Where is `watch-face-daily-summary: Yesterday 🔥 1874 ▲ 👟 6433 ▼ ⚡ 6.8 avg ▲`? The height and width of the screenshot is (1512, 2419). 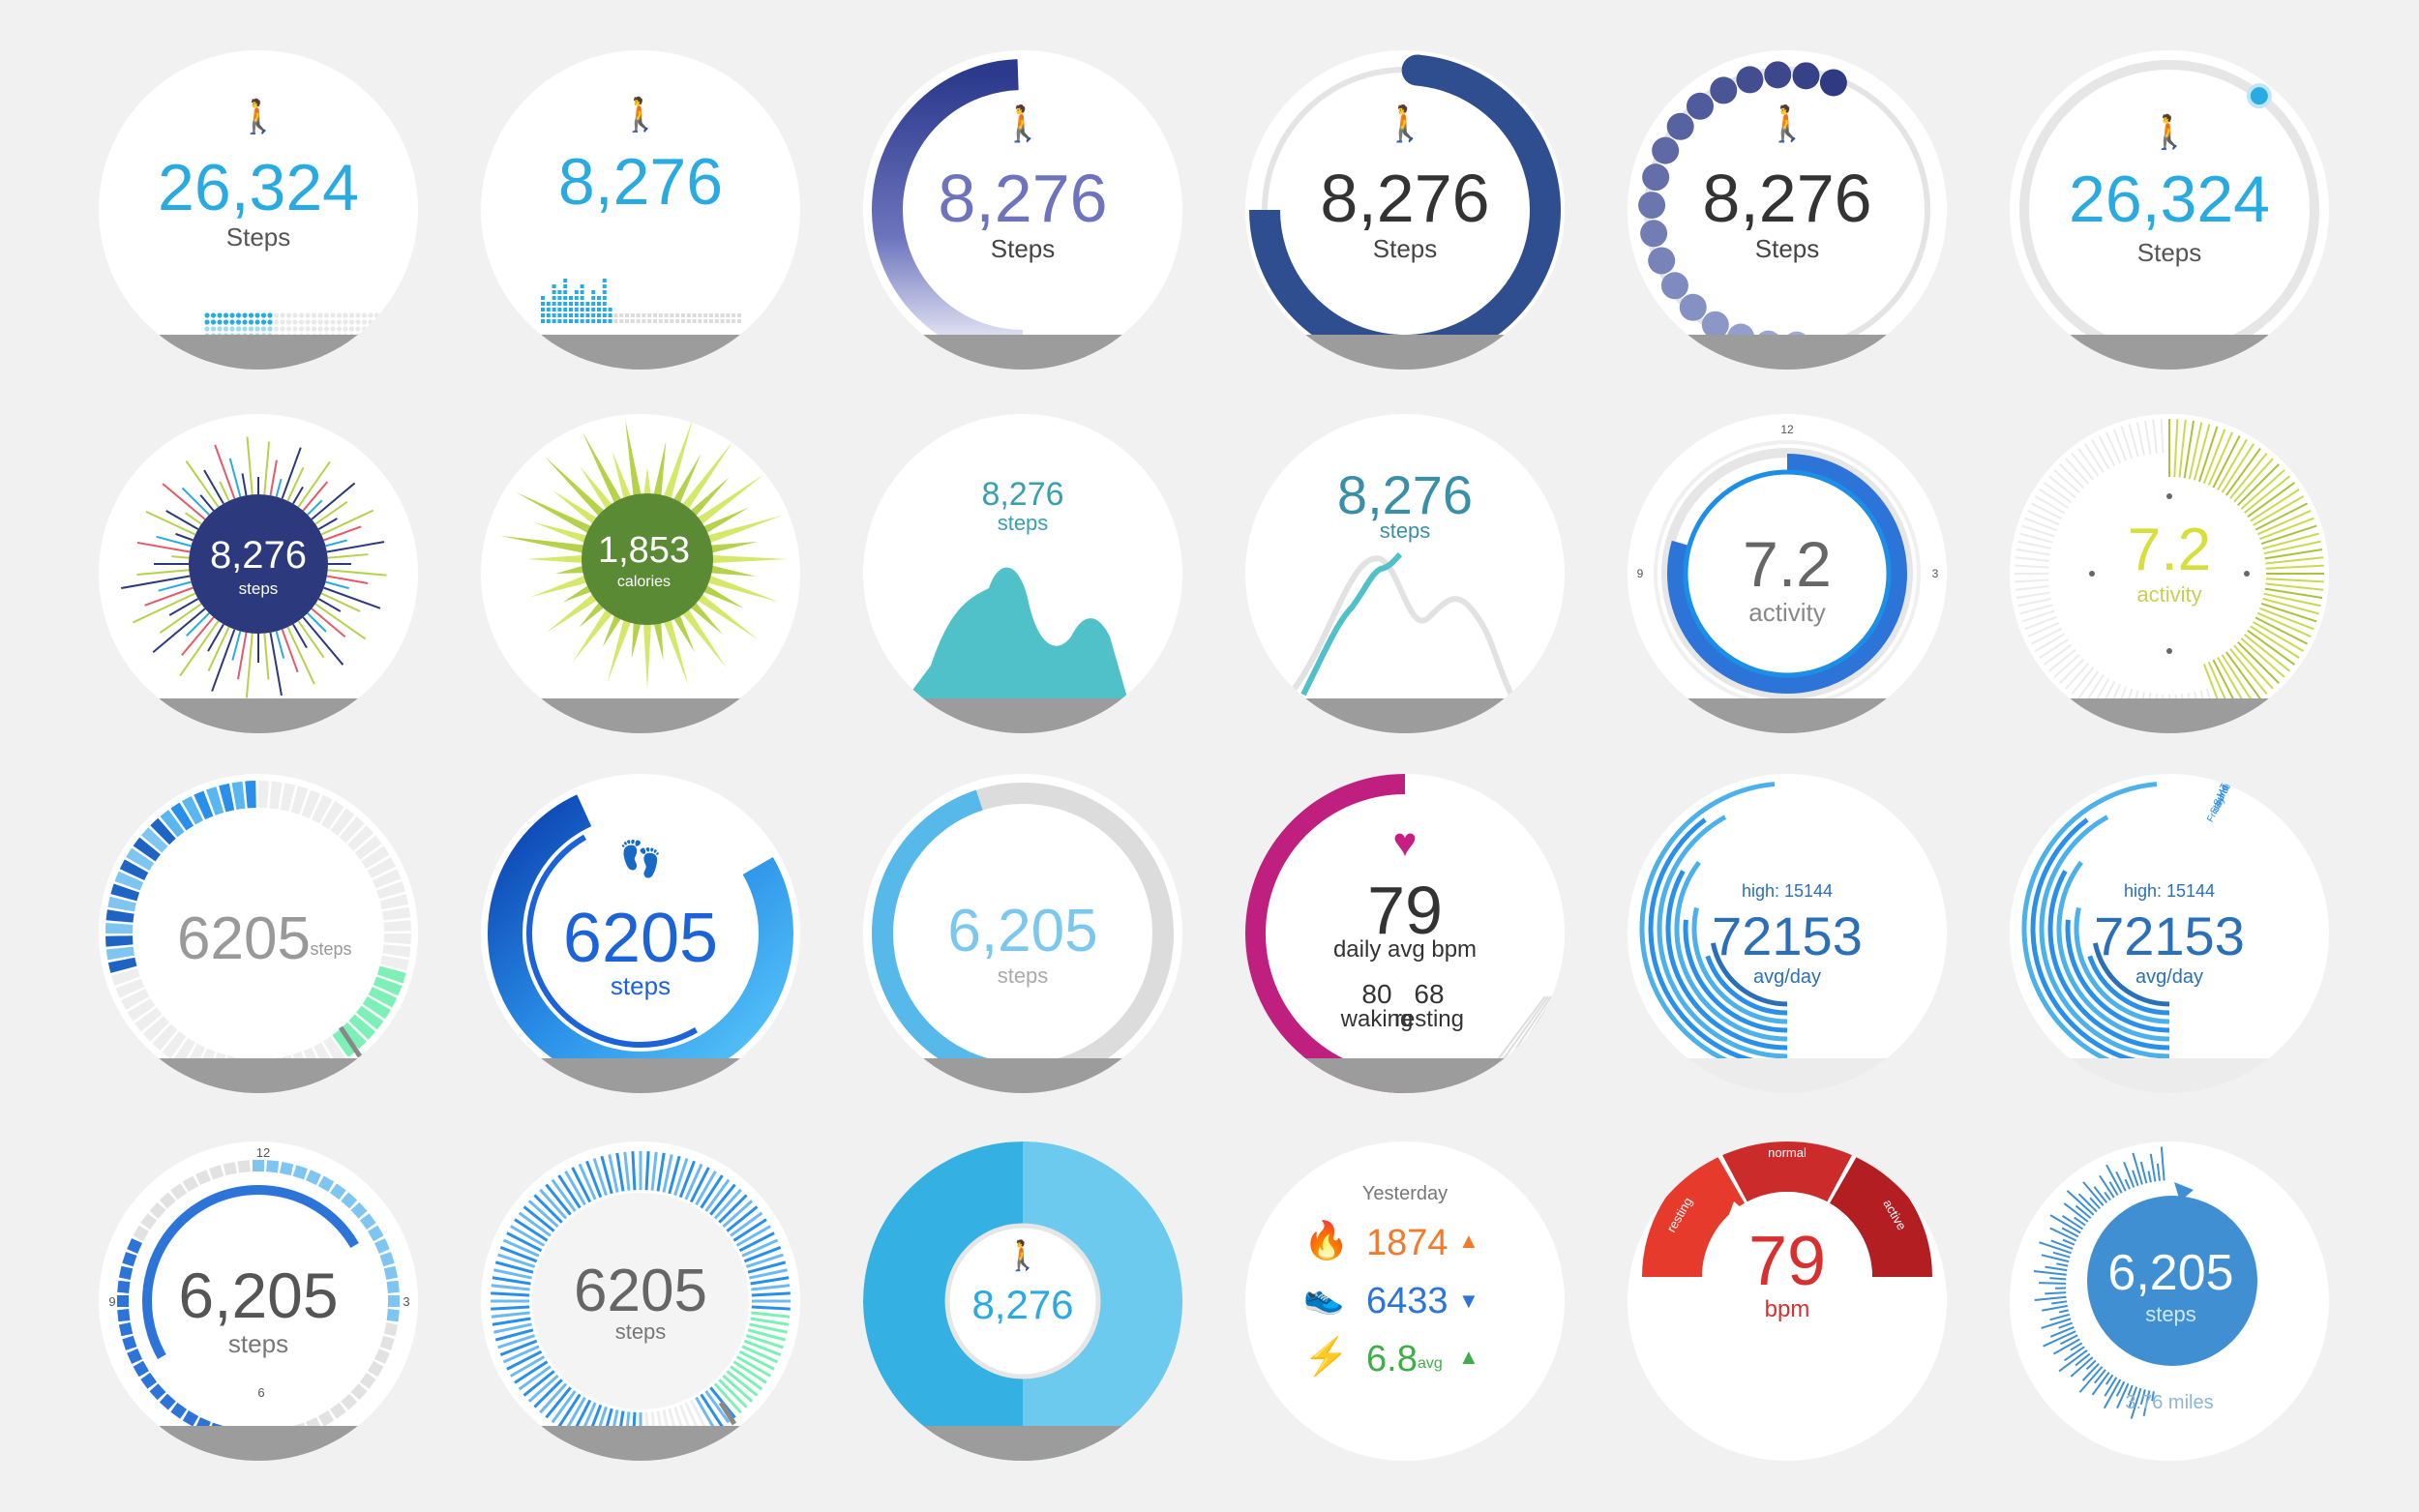 watch-face-daily-summary: Yesterday 🔥 1874 ▲ 👟 6433 ▼ ⚡ 6.8 avg ▲ is located at coordinates (1405, 1301).